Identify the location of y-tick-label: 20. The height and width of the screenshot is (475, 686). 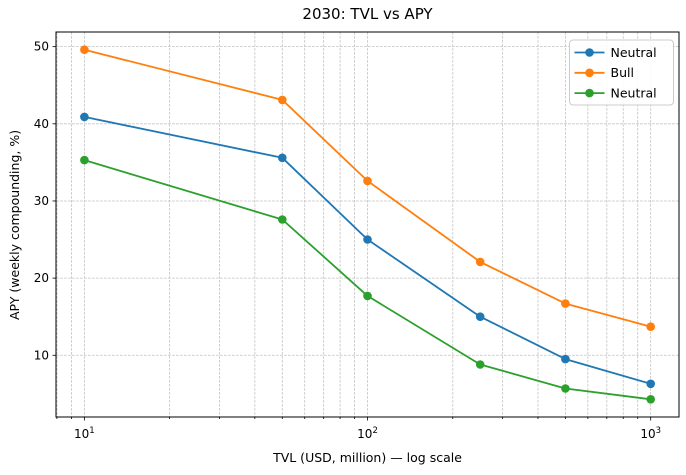
(41, 278).